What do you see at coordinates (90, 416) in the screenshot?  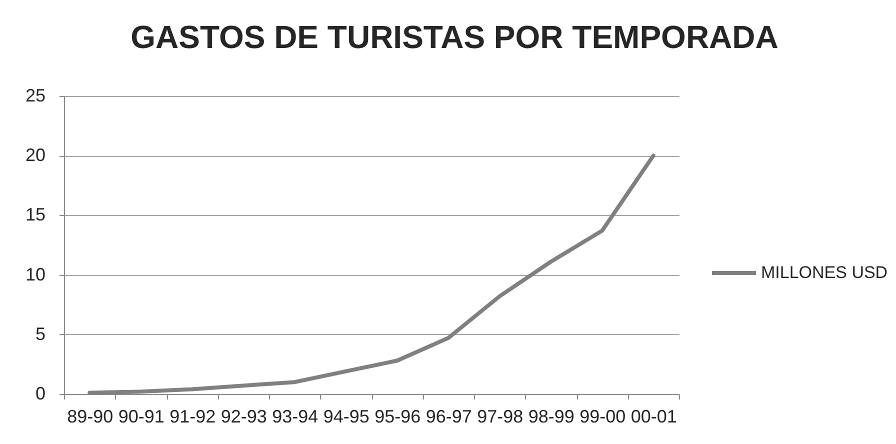 I see `x-tick-label: 89-90` at bounding box center [90, 416].